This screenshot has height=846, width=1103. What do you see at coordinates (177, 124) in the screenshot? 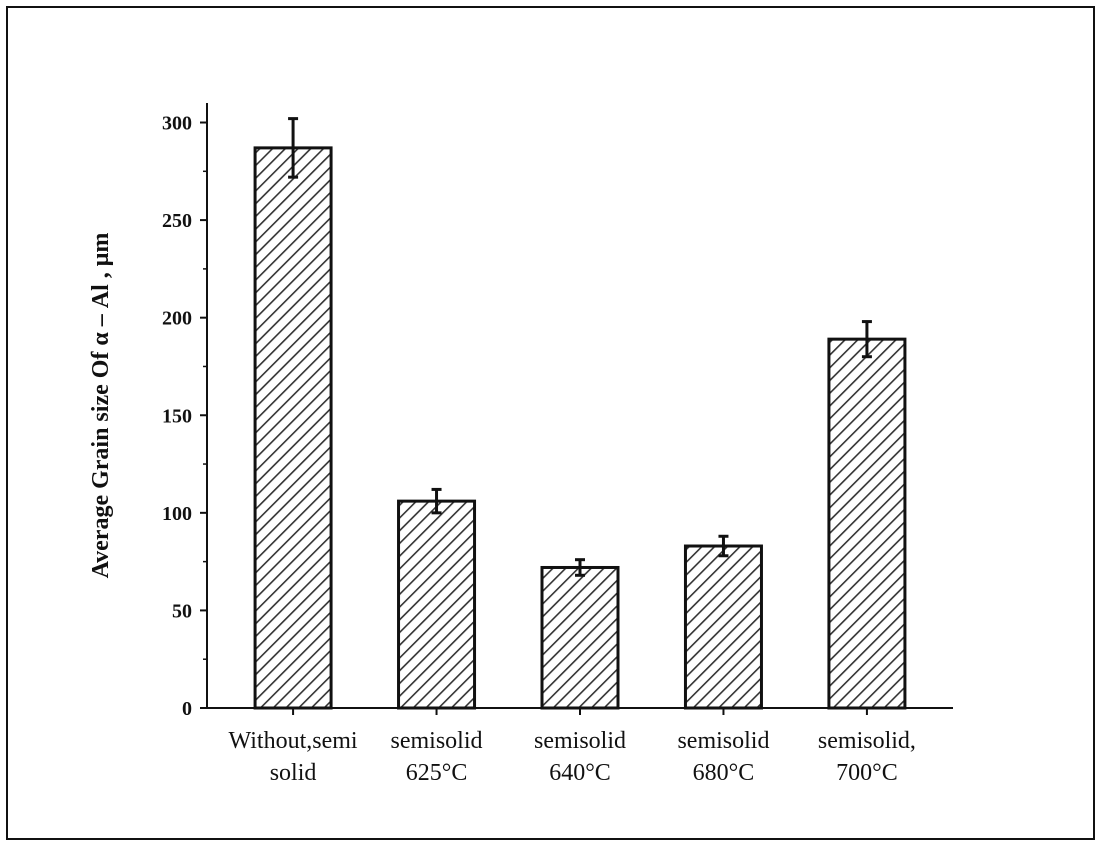
I see `y-tick-label: 300` at bounding box center [177, 124].